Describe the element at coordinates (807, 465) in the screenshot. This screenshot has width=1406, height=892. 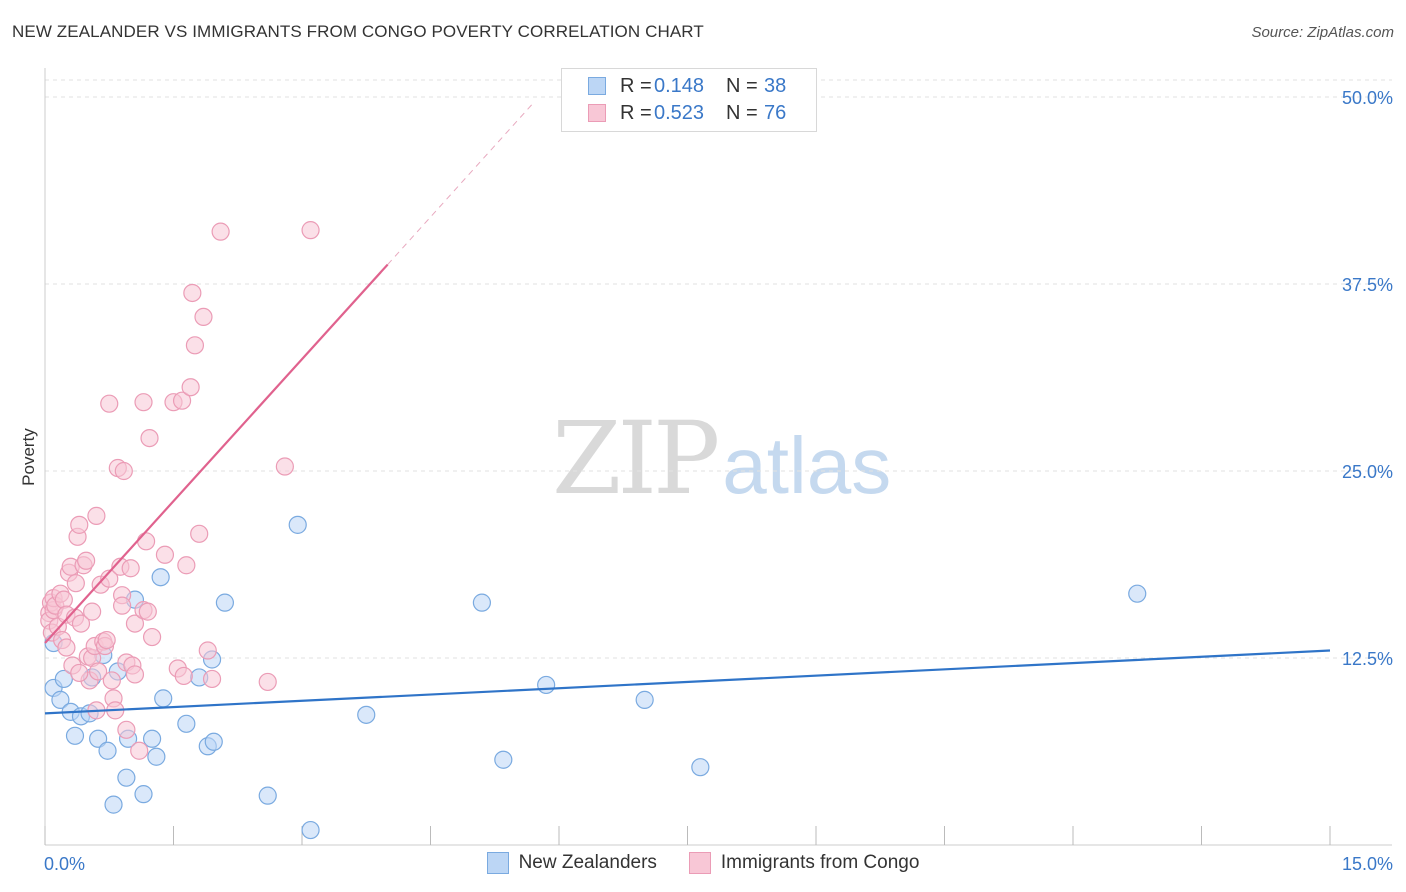
I see `watermark-atlas: atlas` at that location.